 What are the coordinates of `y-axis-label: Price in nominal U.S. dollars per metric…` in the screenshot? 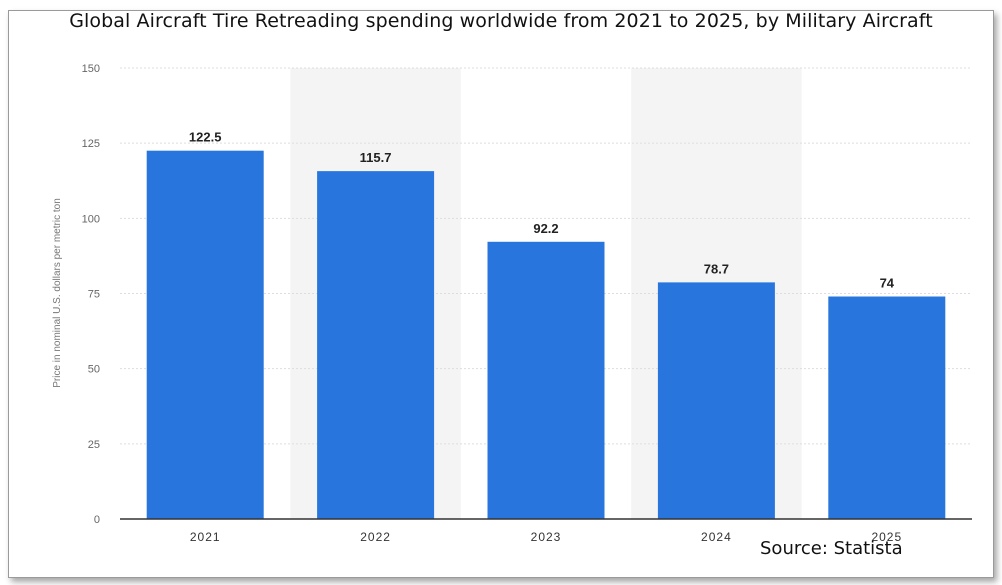 It's located at (57, 293).